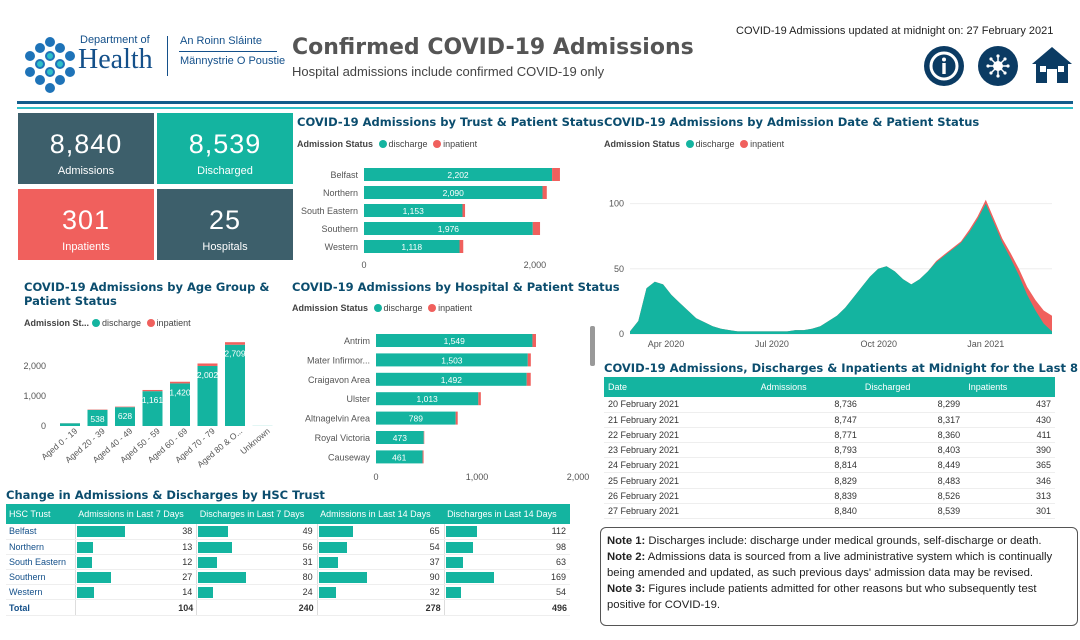 This screenshot has height=640, width=1080. Describe the element at coordinates (808, 420) in the screenshot. I see `value-cell: 8,747` at that location.